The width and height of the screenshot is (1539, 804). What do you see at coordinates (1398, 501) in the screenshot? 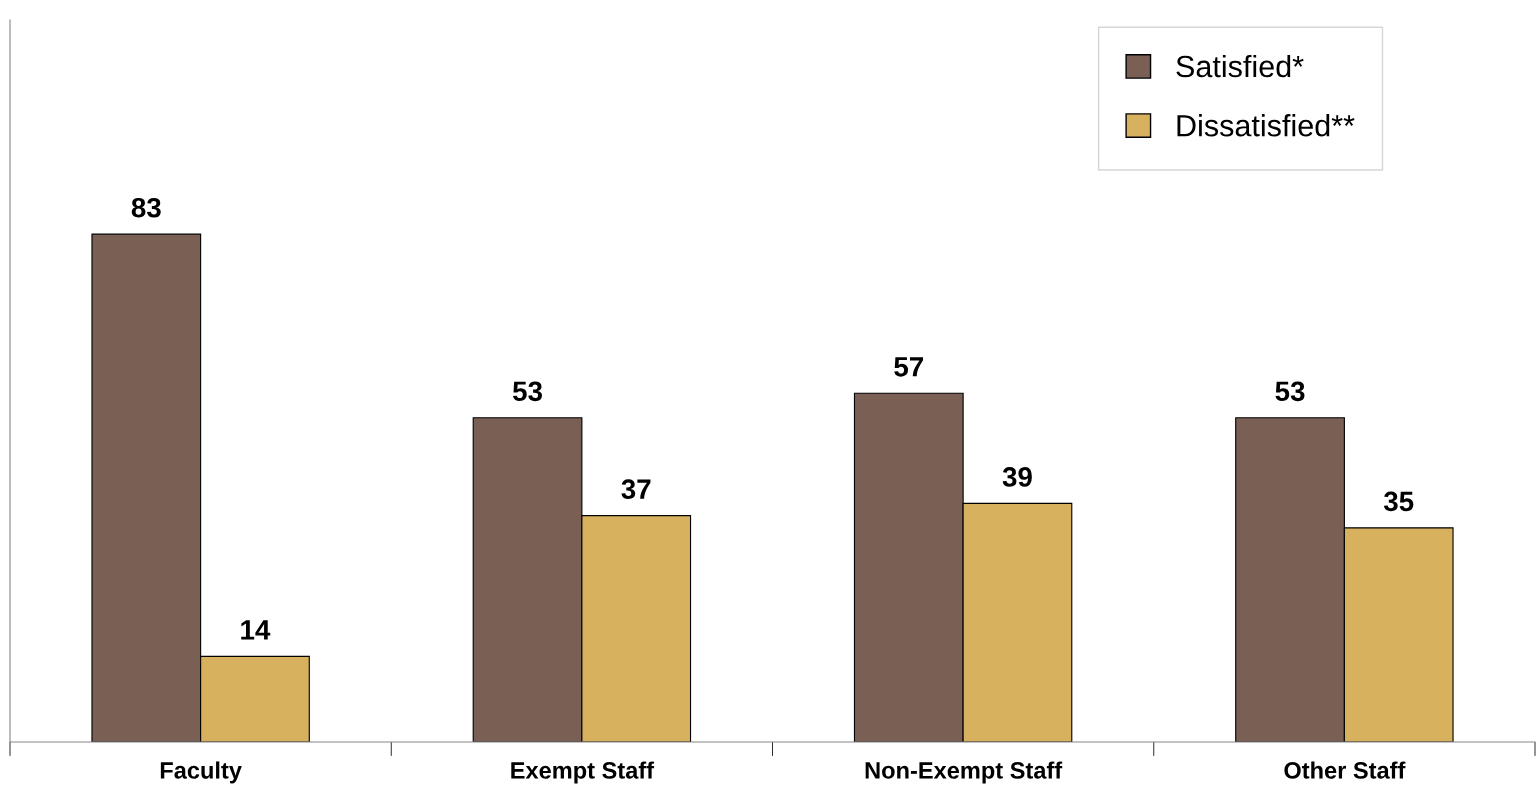
I see `data-label: 35` at bounding box center [1398, 501].